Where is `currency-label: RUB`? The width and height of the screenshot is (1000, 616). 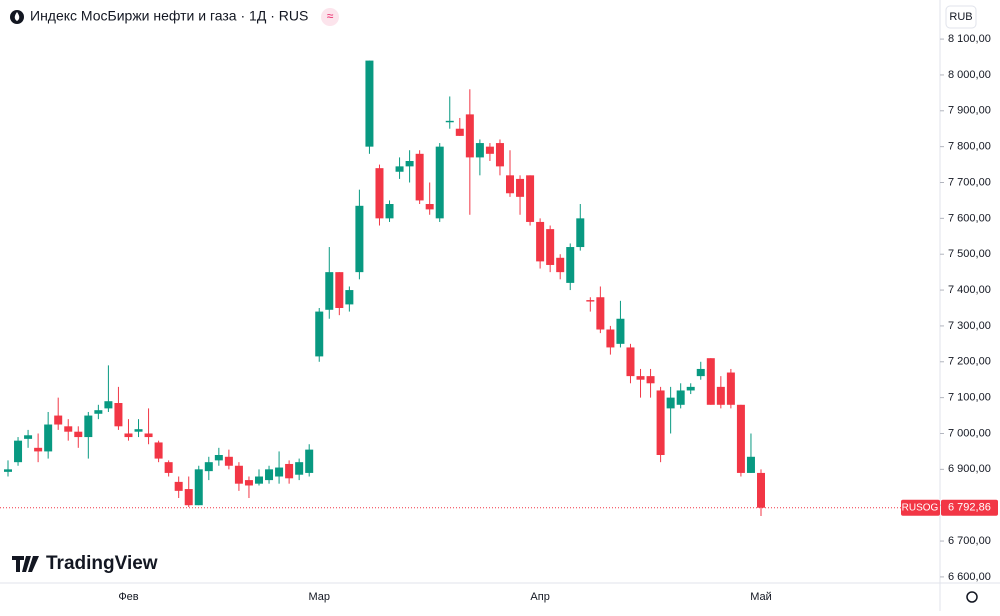 currency-label: RUB is located at coordinates (960, 17).